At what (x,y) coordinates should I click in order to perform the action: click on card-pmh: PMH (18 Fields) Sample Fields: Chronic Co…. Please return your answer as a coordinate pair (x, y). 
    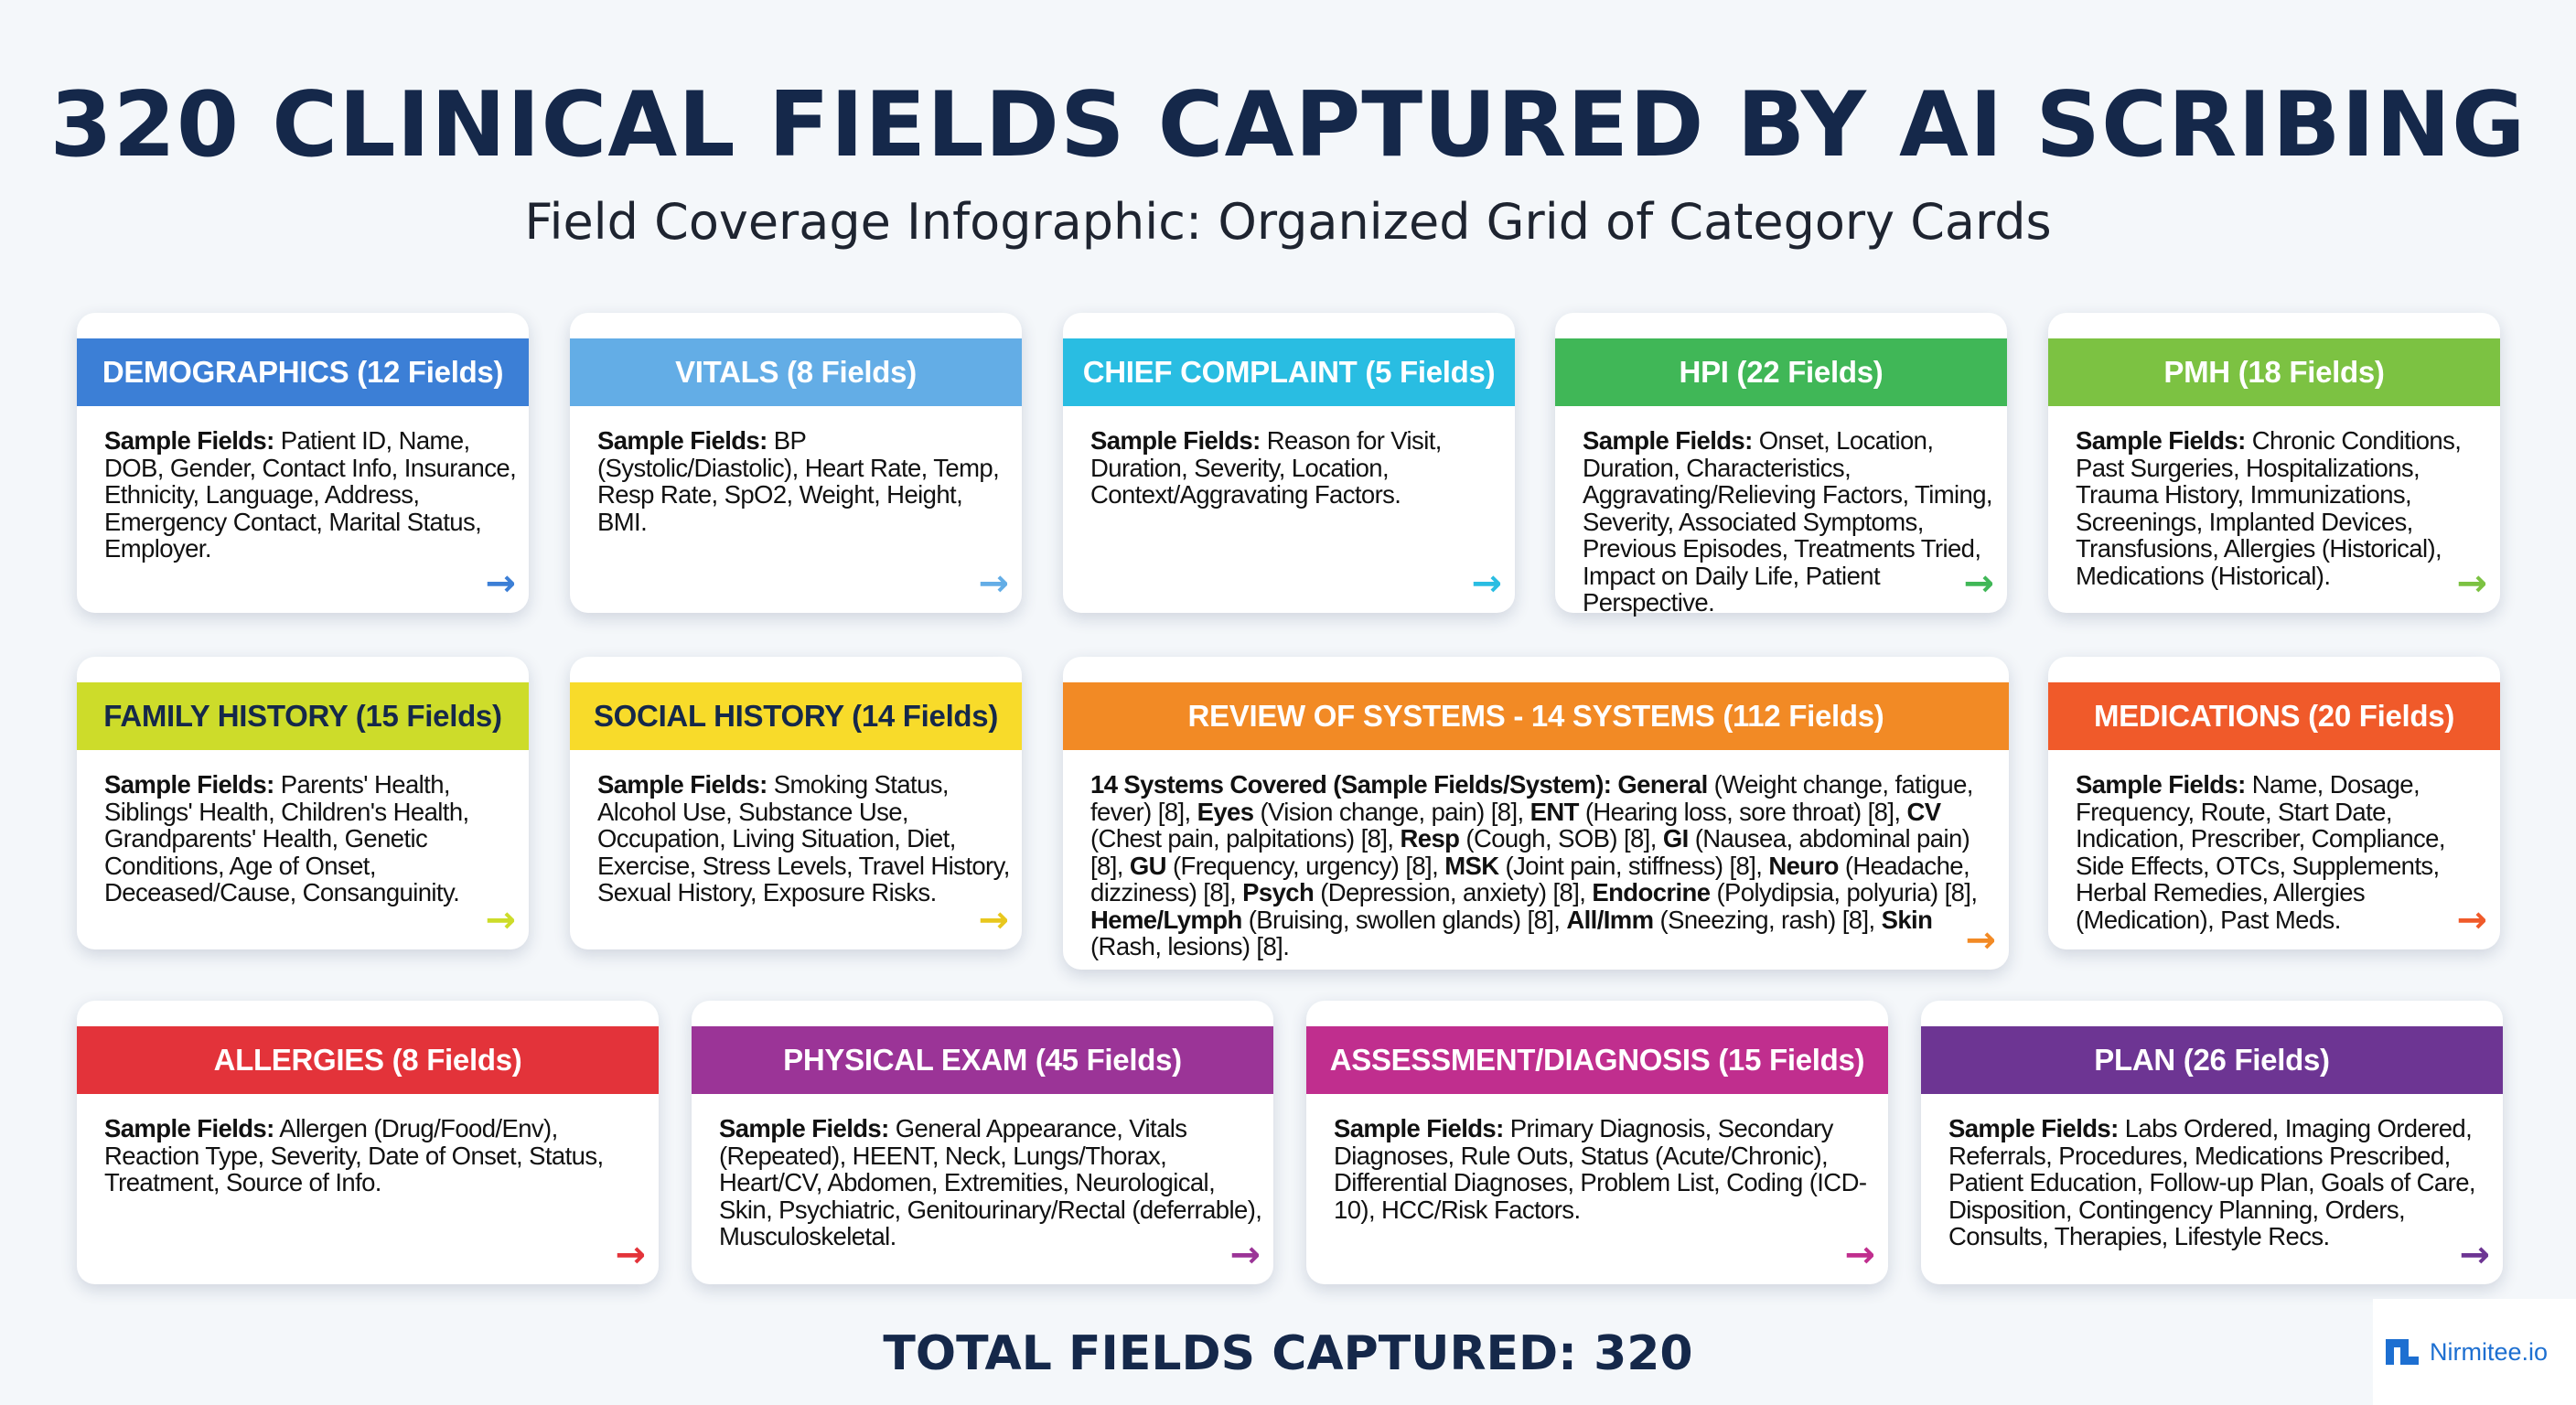
    Looking at the image, I should click on (2274, 463).